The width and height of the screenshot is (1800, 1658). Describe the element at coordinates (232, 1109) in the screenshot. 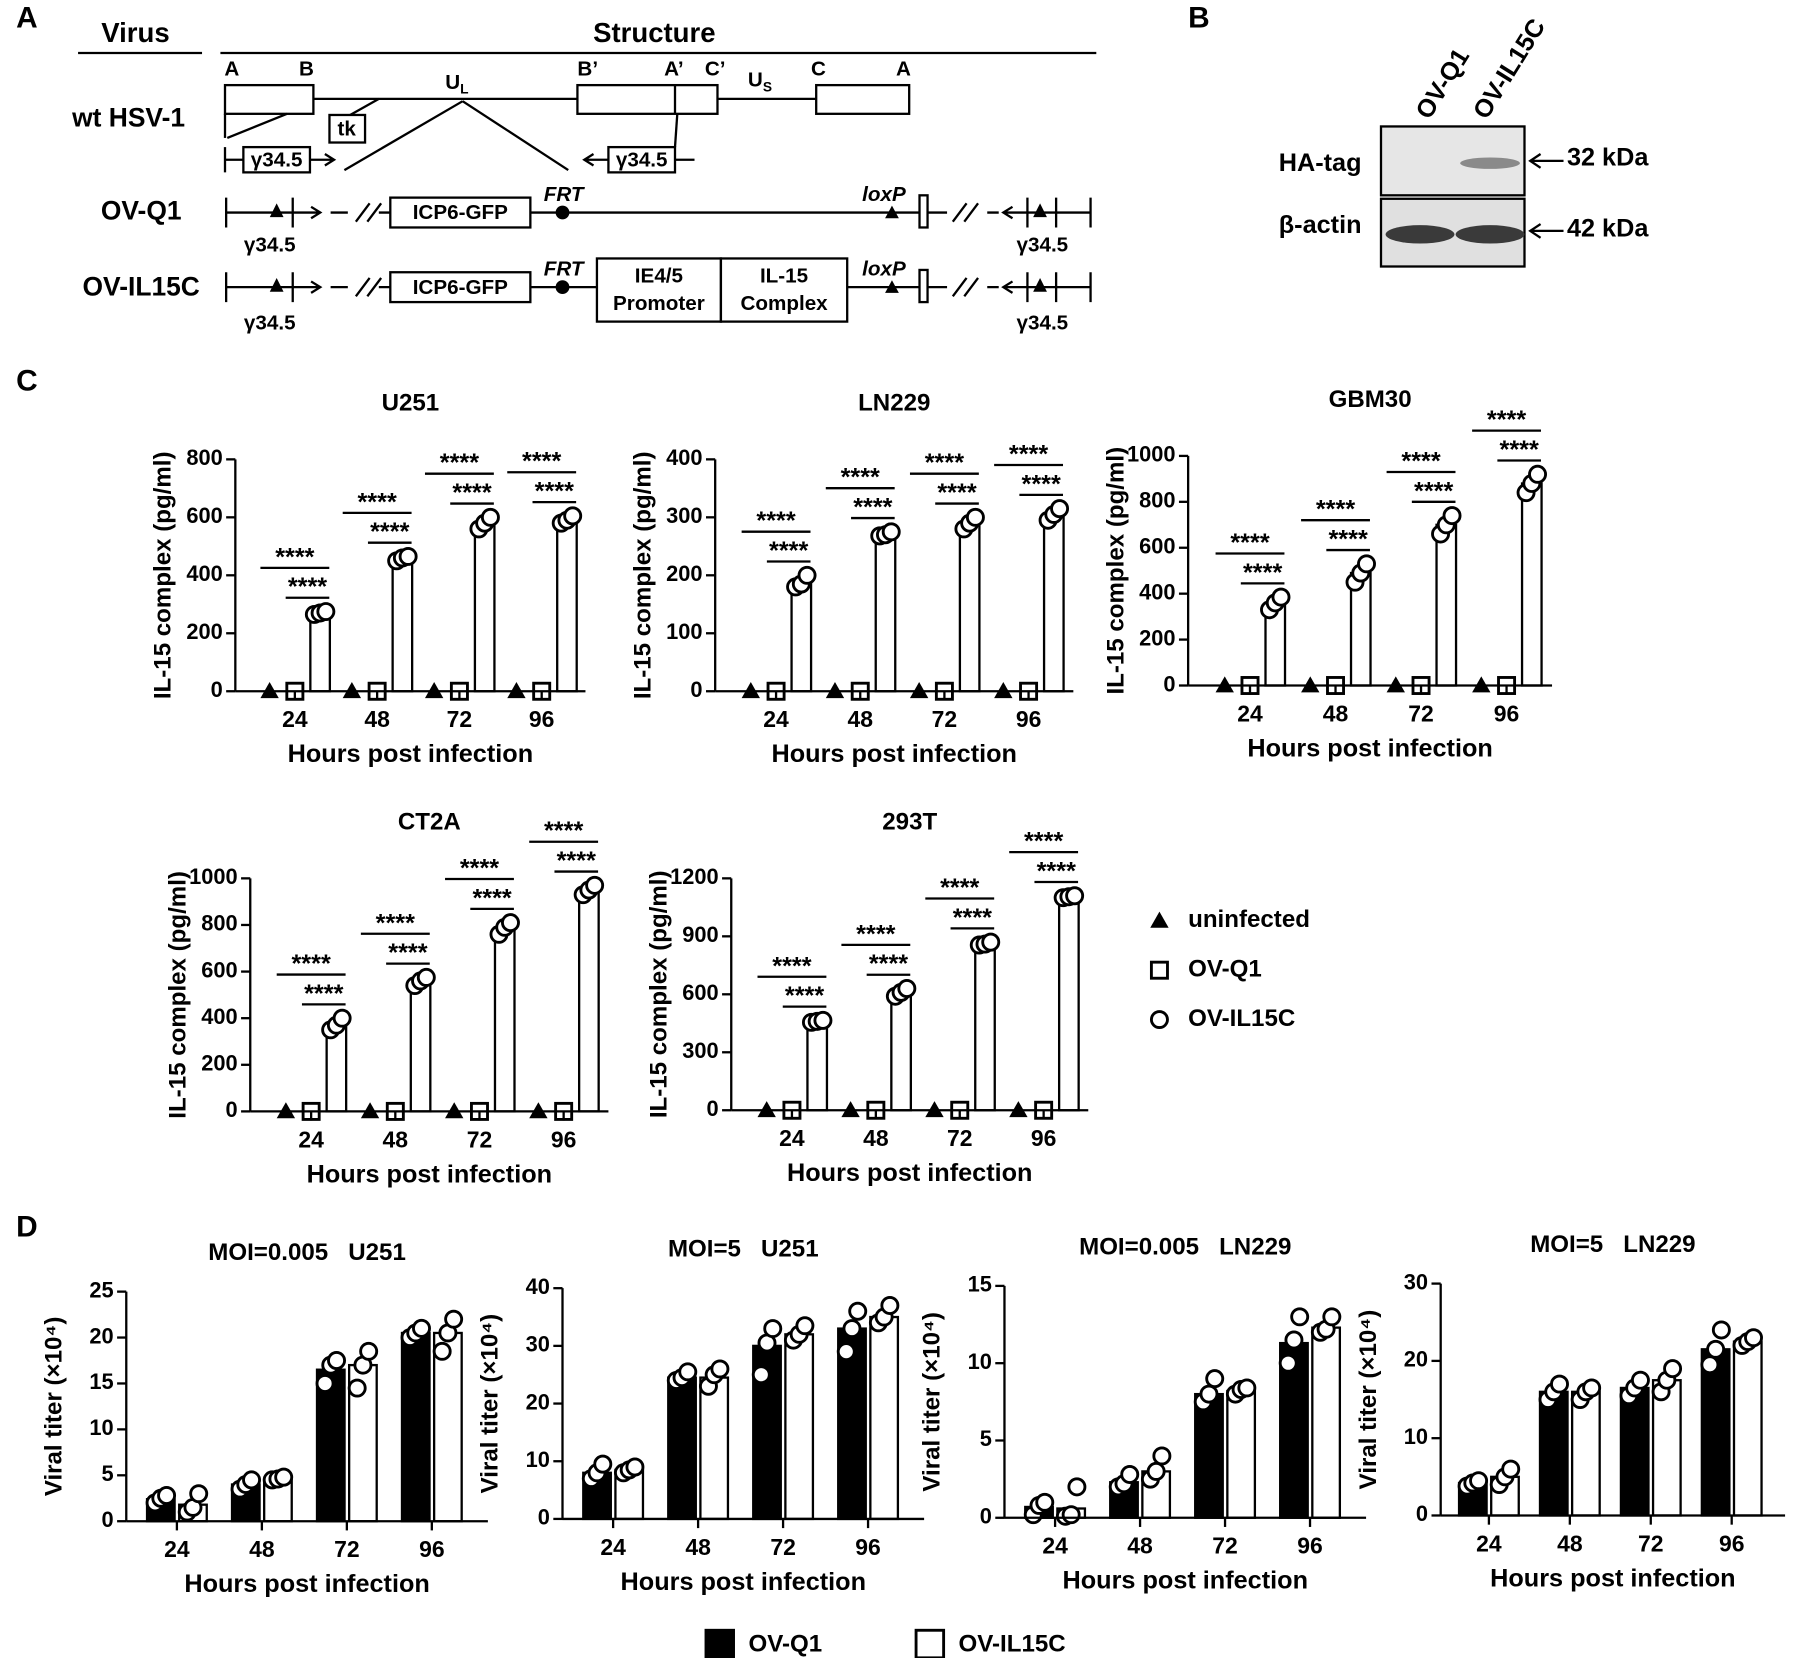

I see `y-tick-label: 0` at that location.